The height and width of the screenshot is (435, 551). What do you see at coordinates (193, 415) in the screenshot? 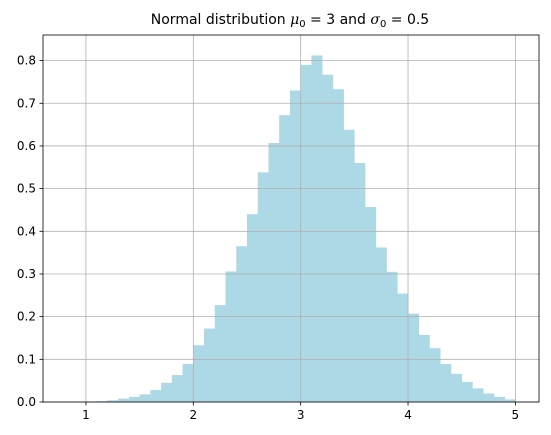
I see `x-tick-label: 2` at bounding box center [193, 415].